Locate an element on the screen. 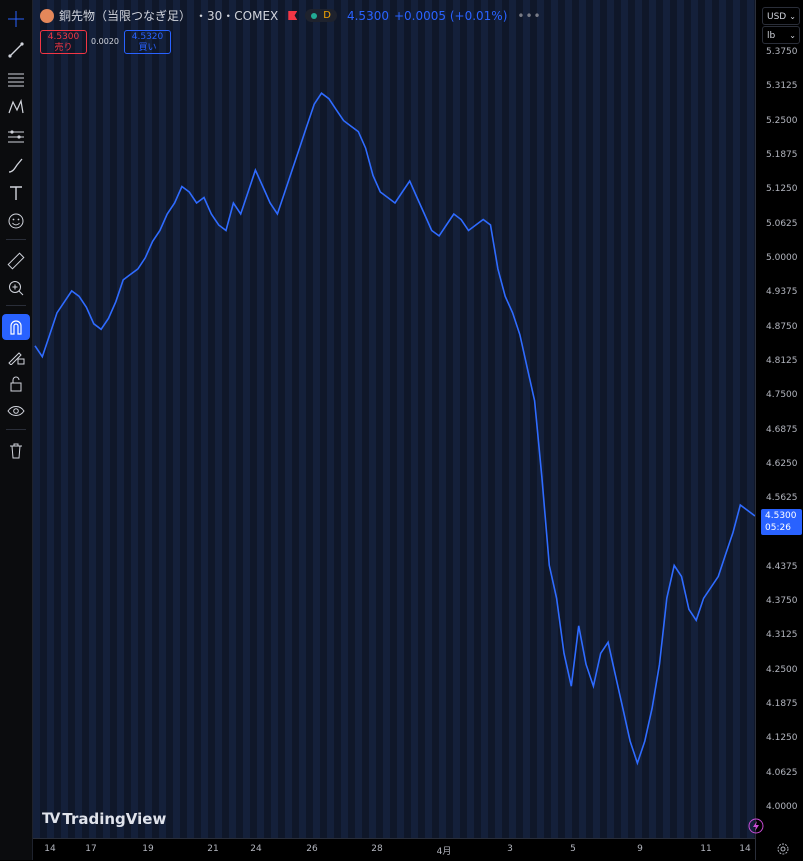 The image size is (803, 861). sell-label: 売り is located at coordinates (63, 48).